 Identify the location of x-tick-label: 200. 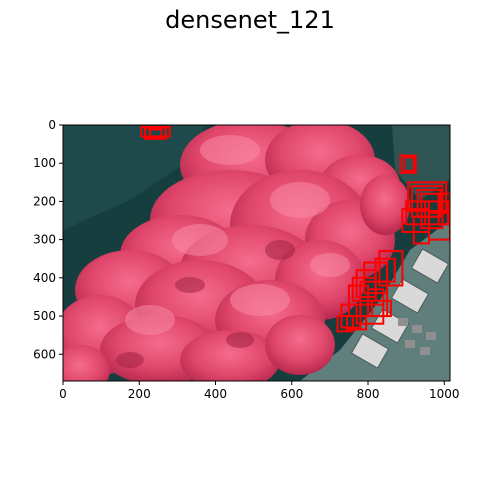
(139, 394).